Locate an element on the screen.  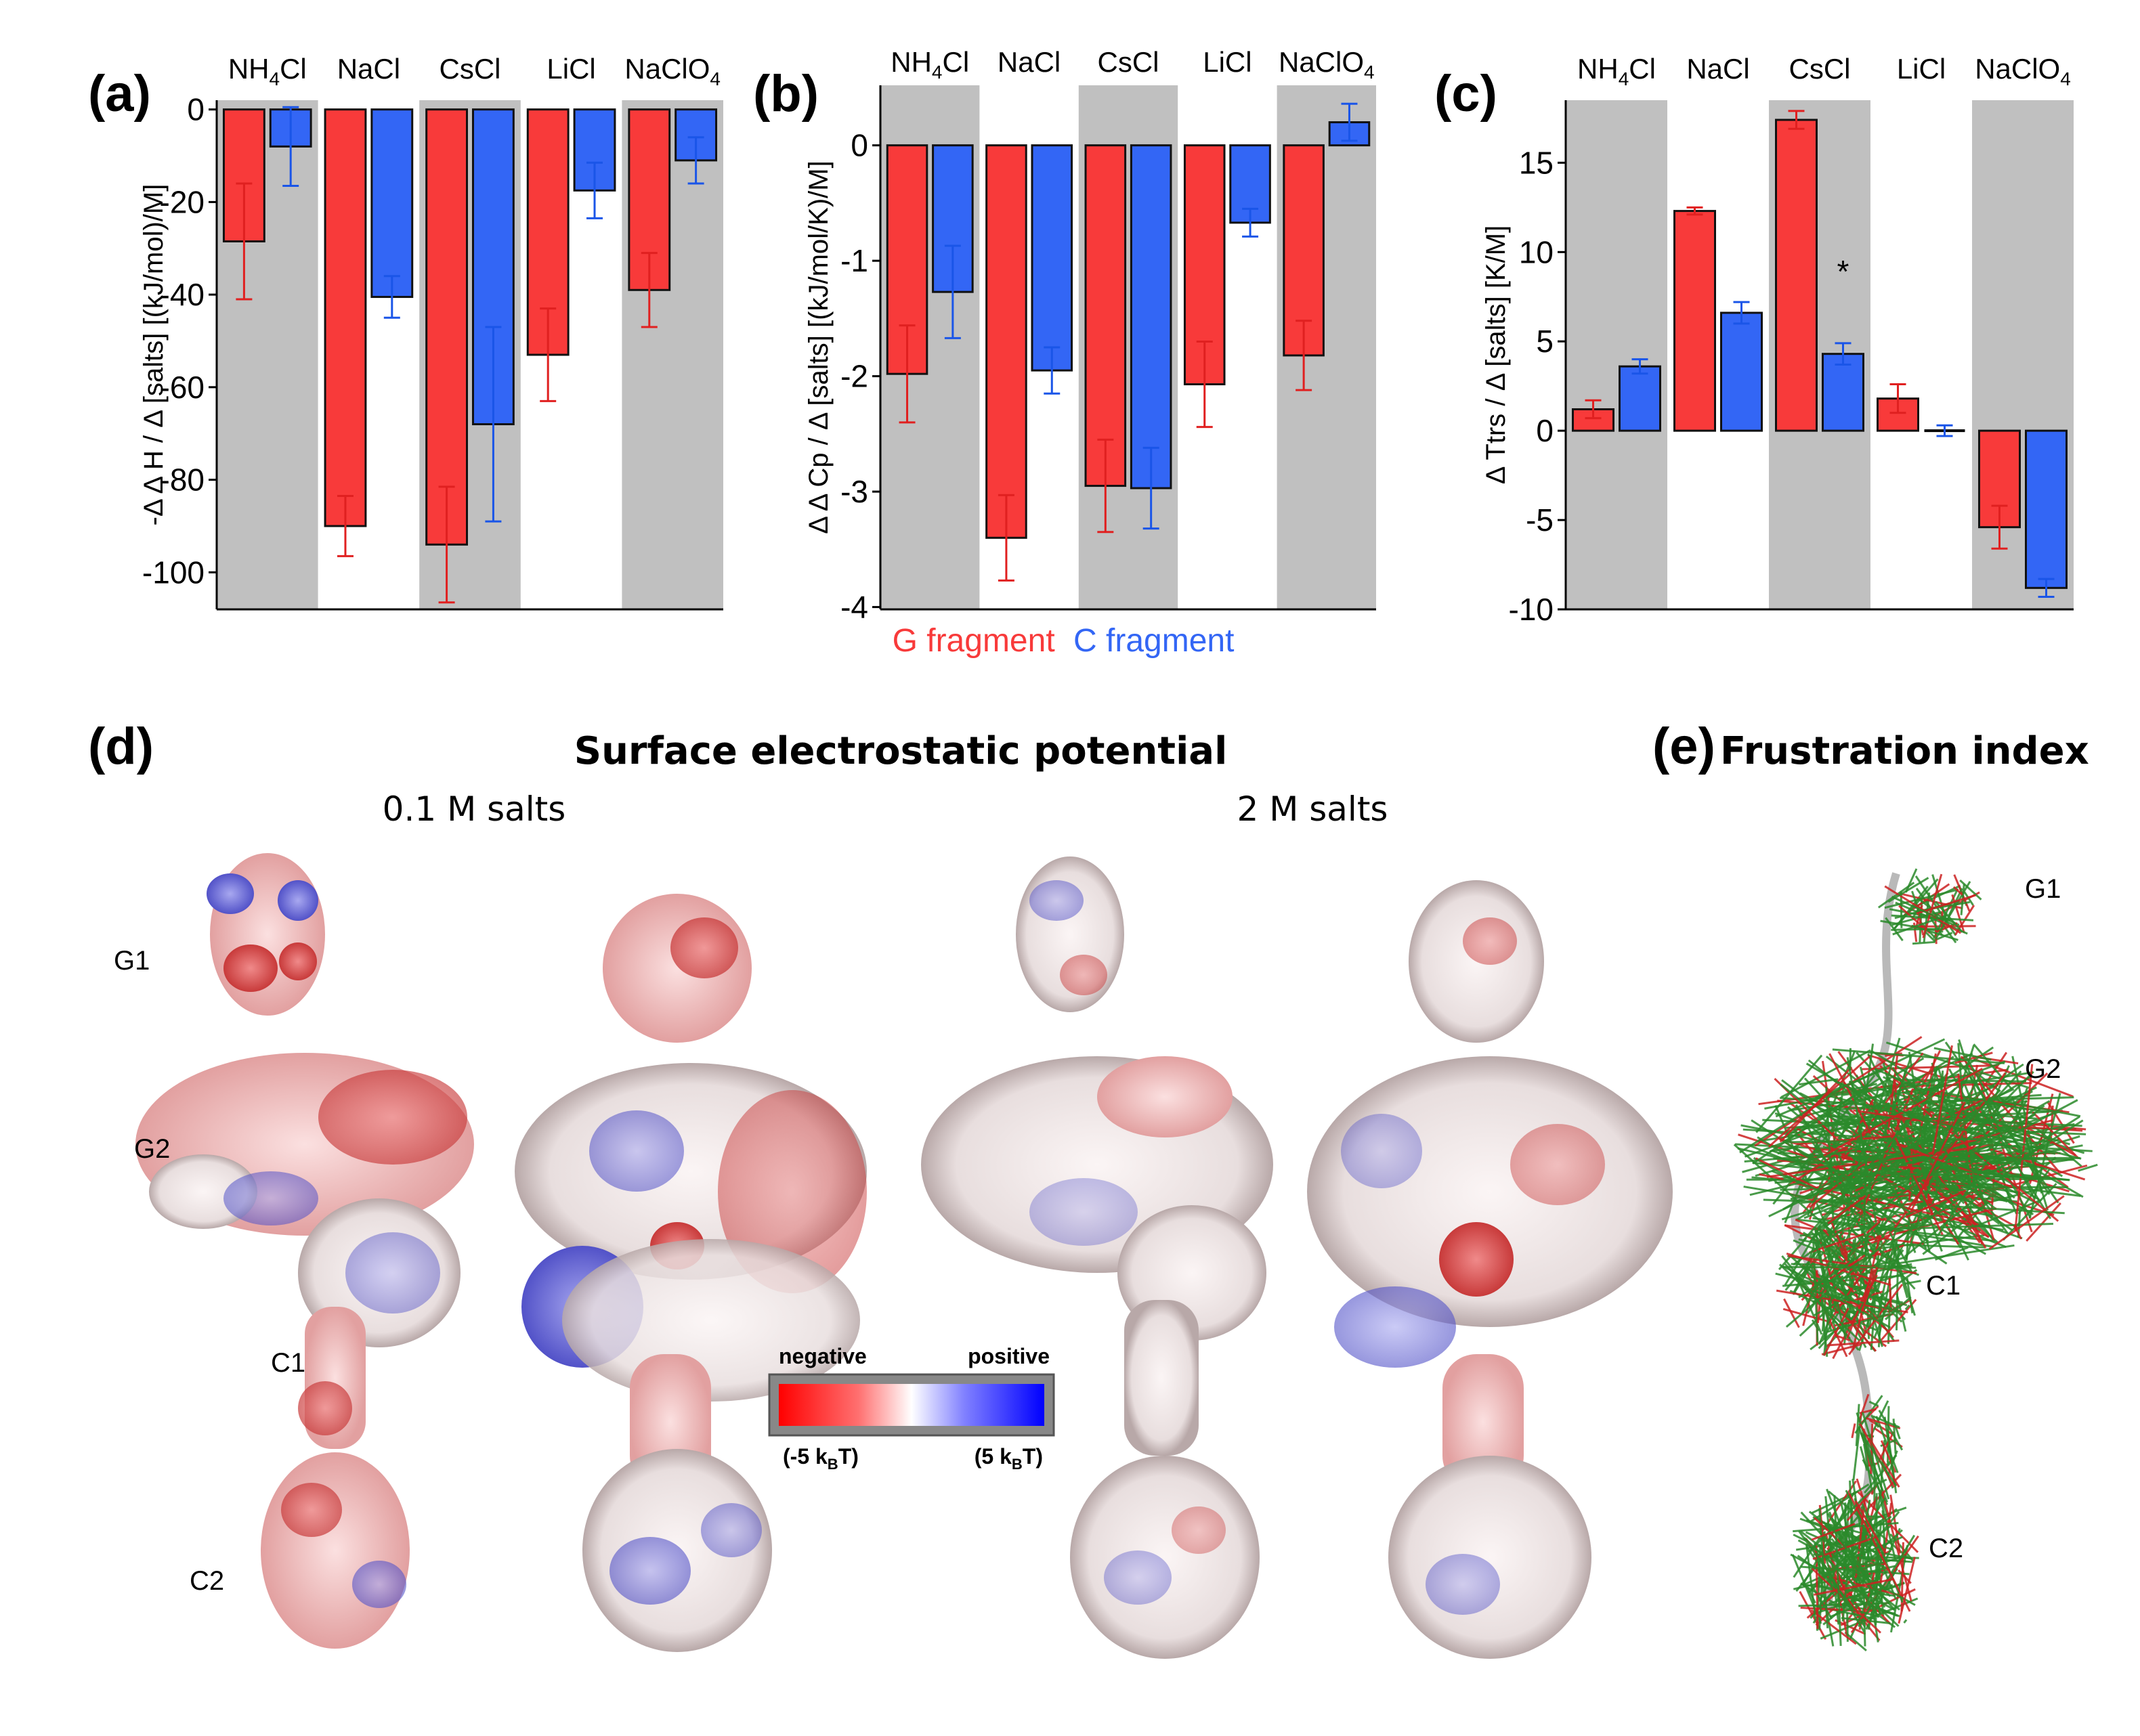
y-tick-label: -100 is located at coordinates (173, 572).